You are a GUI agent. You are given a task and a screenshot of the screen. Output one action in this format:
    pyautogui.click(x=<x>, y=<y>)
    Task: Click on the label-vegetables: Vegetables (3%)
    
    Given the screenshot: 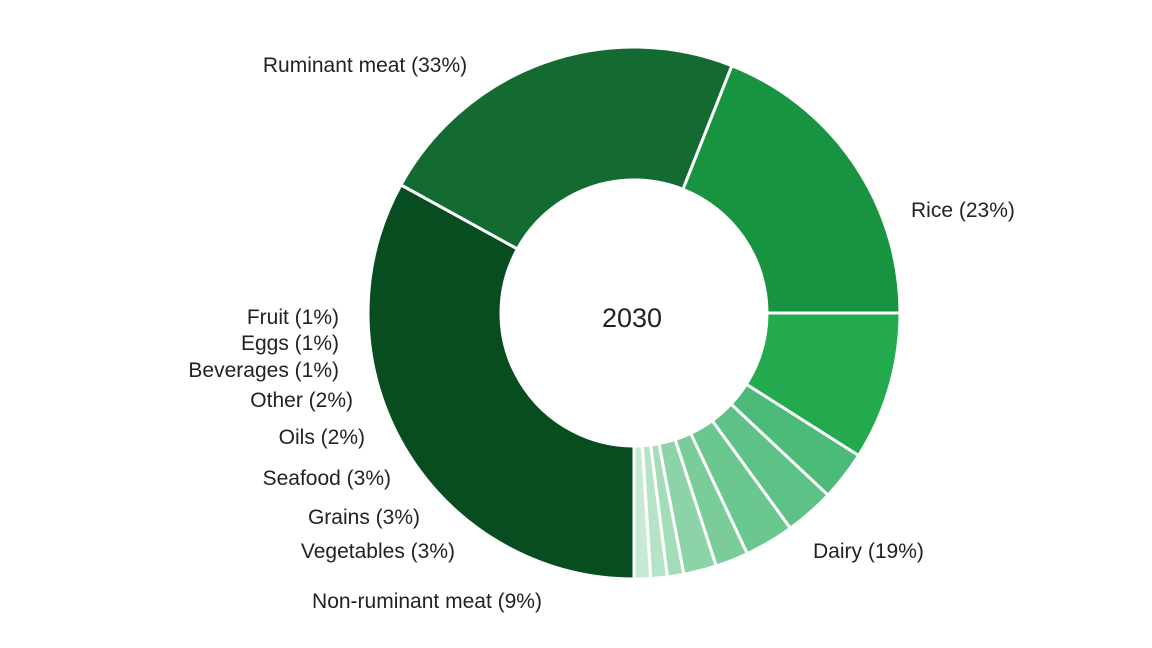 What is the action you would take?
    pyautogui.click(x=378, y=551)
    